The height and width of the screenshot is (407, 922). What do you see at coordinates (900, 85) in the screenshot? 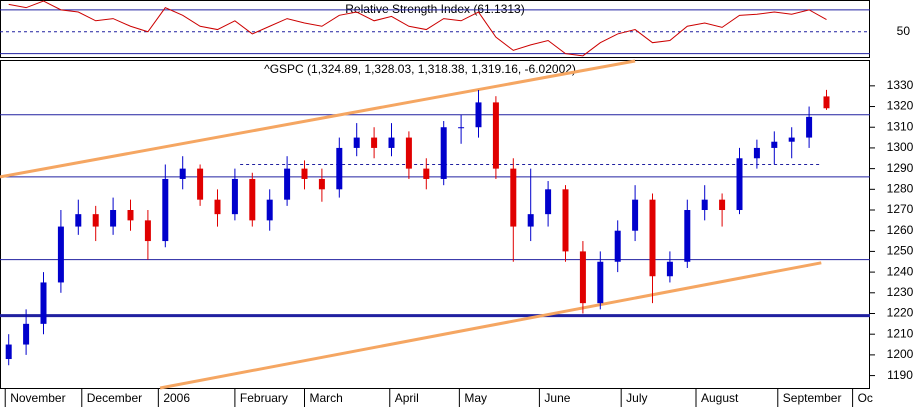
I see `y-tick-label: 1330` at bounding box center [900, 85].